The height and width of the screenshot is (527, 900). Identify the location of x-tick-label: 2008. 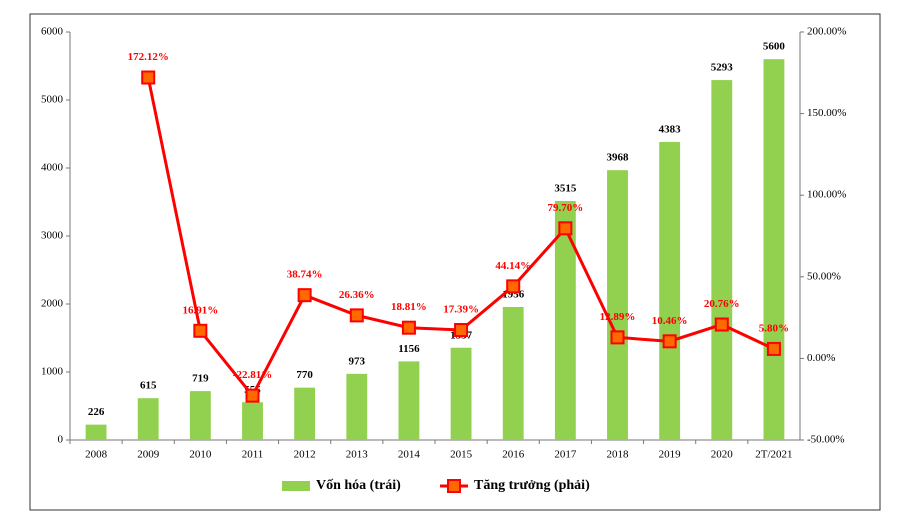
(96, 455).